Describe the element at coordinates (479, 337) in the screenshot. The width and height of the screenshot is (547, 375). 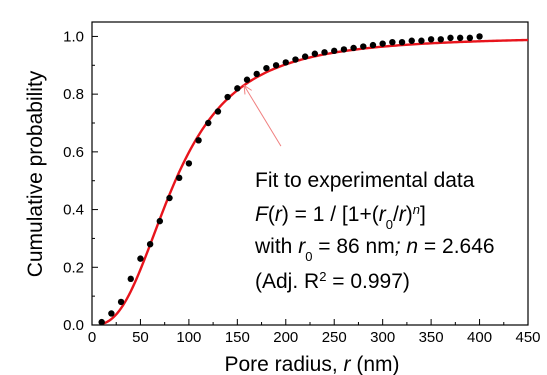
I see `x-tick-label: 400` at that location.